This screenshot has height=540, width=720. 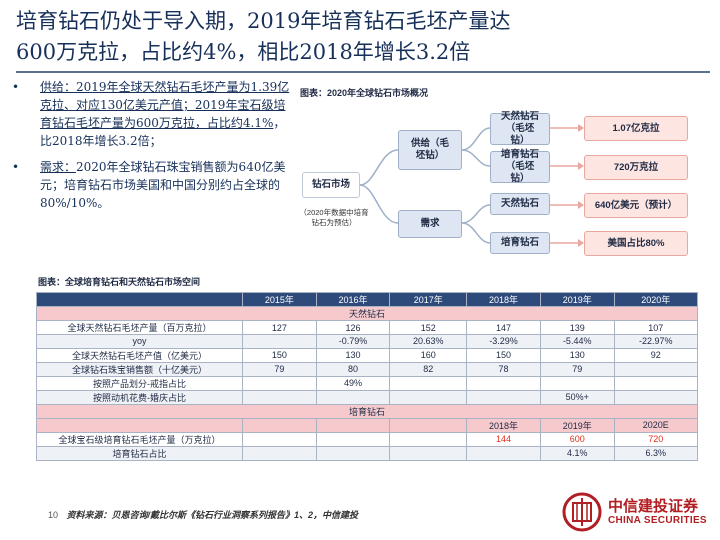 What do you see at coordinates (428, 299) in the screenshot?
I see `header-year: 2017年` at bounding box center [428, 299].